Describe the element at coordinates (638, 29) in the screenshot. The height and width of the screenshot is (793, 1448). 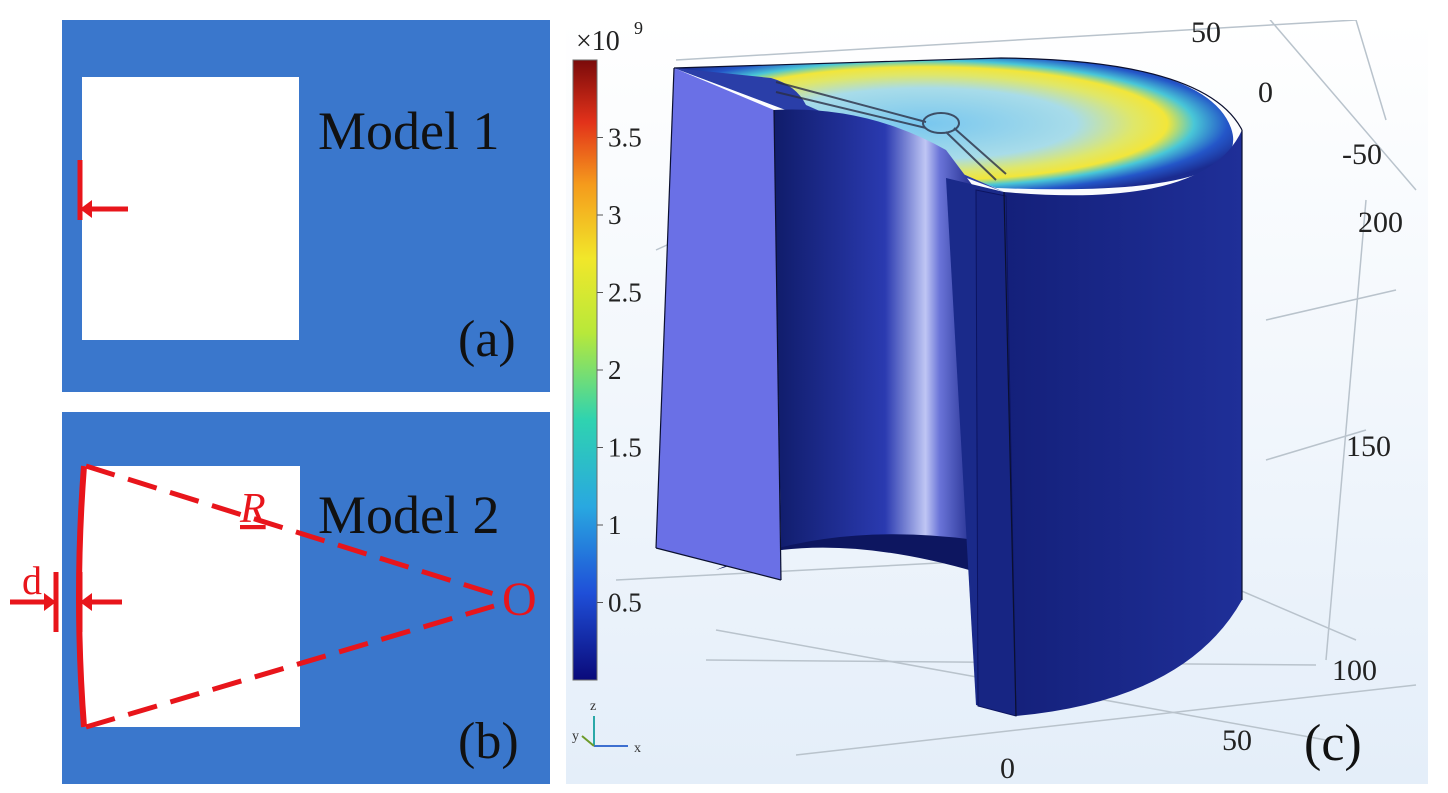
I see `colorbar-exponent: 9` at that location.